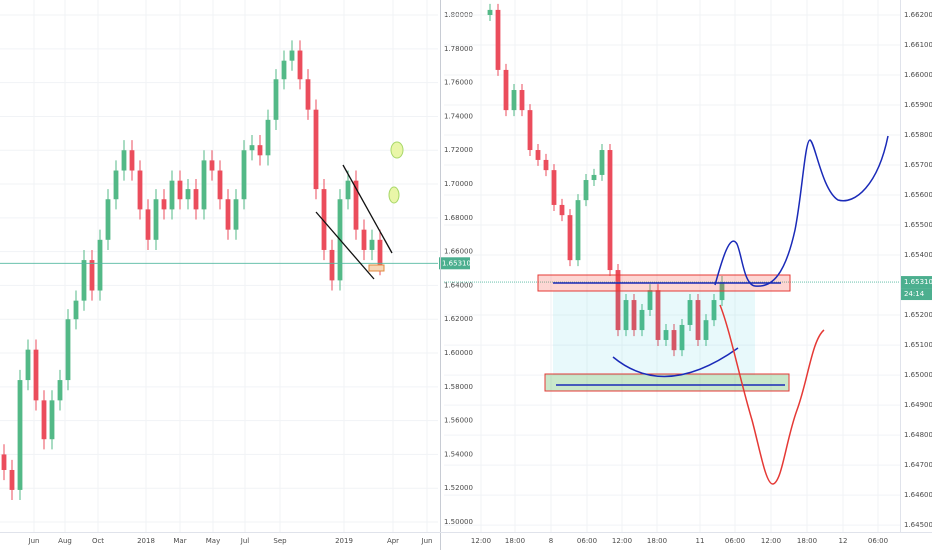 This screenshot has width=932, height=550. Describe the element at coordinates (772, 394) in the screenshot. I see `projection-down` at that location.